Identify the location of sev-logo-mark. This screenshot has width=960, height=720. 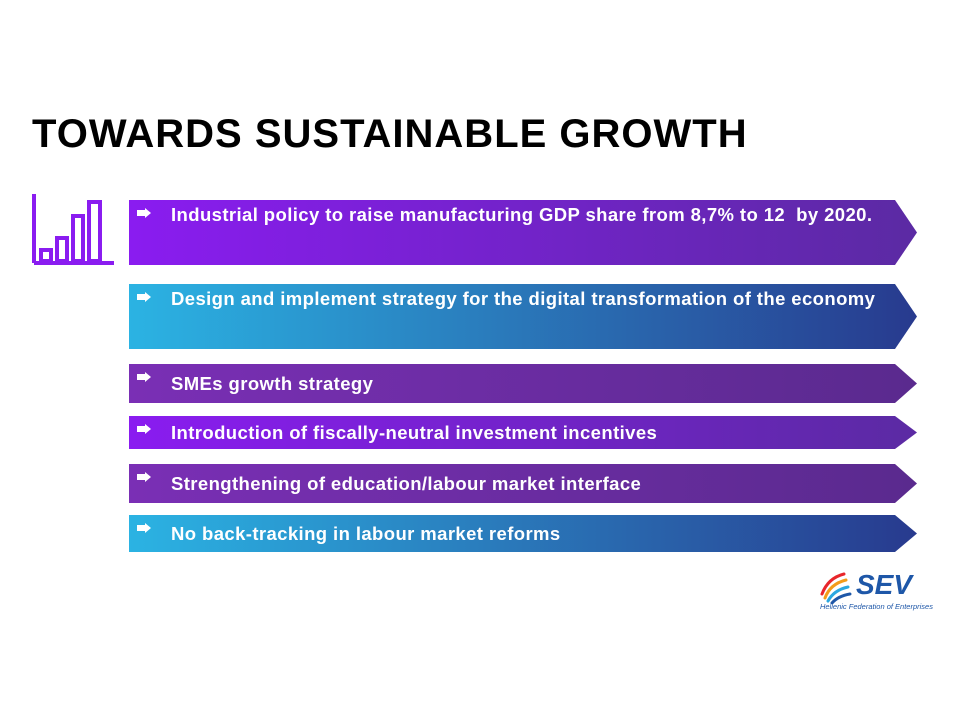
(836, 588).